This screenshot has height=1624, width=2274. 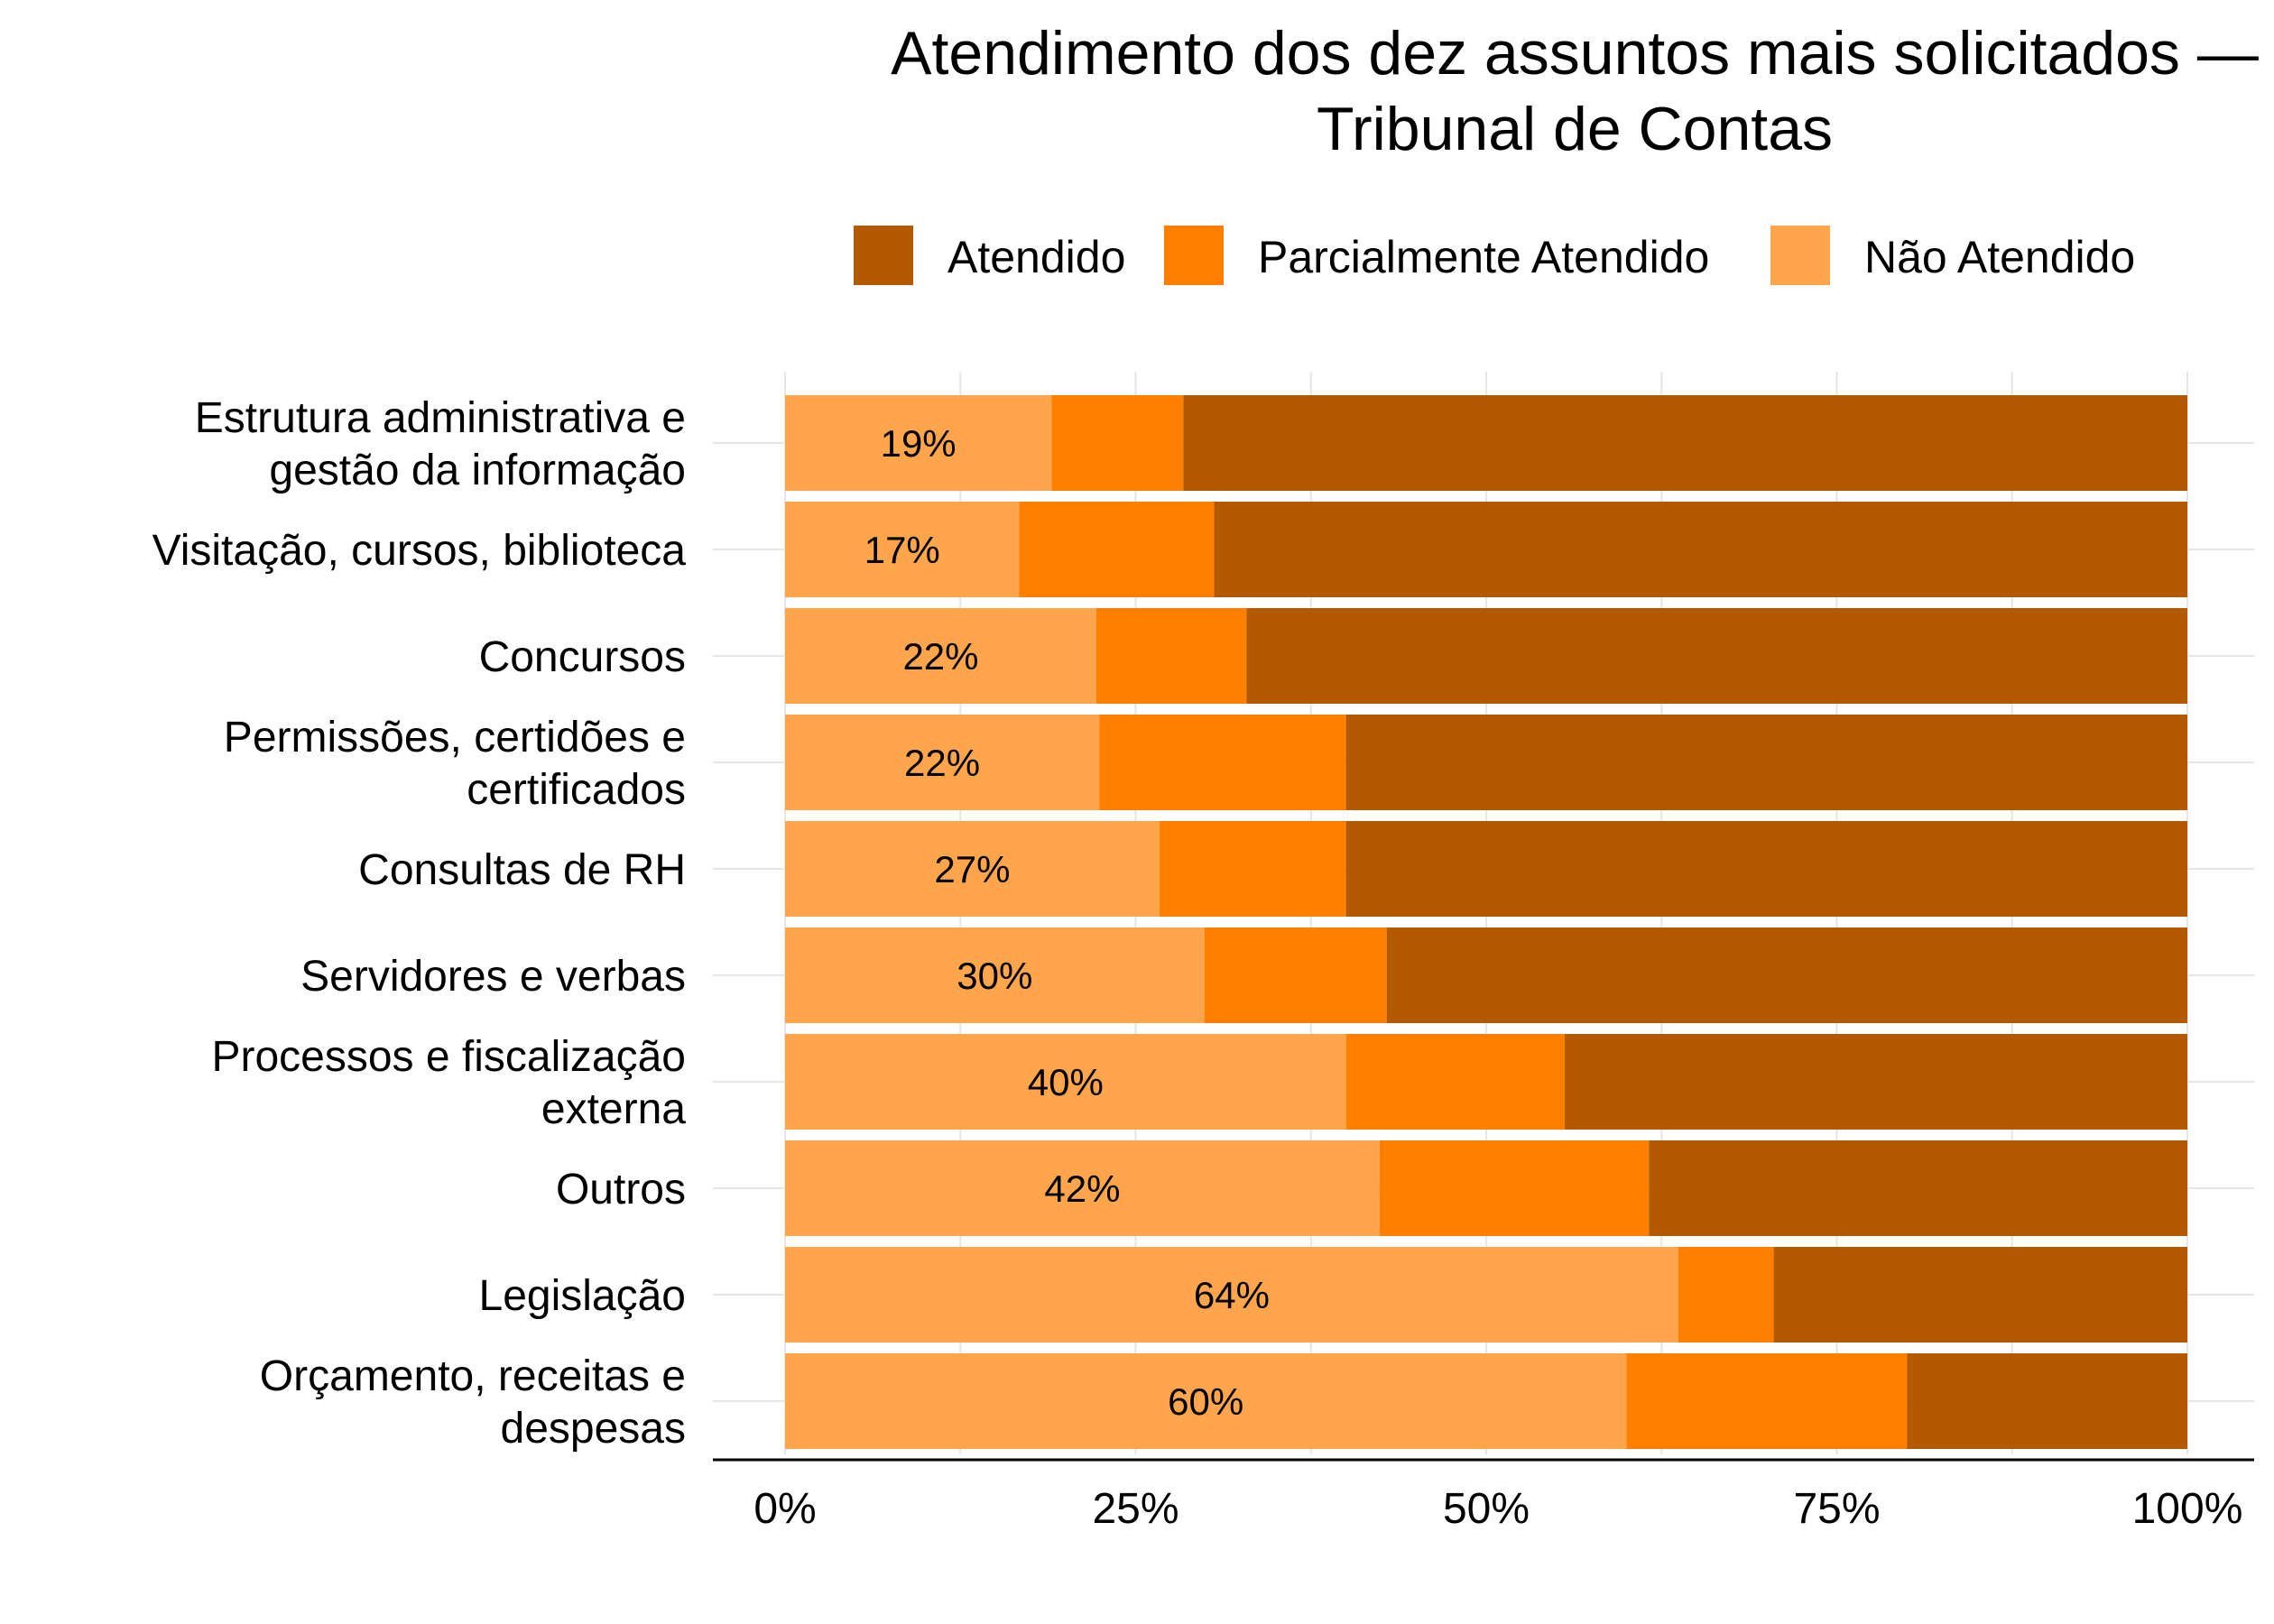 What do you see at coordinates (1837, 1509) in the screenshot?
I see `x-tick-label: 75%` at bounding box center [1837, 1509].